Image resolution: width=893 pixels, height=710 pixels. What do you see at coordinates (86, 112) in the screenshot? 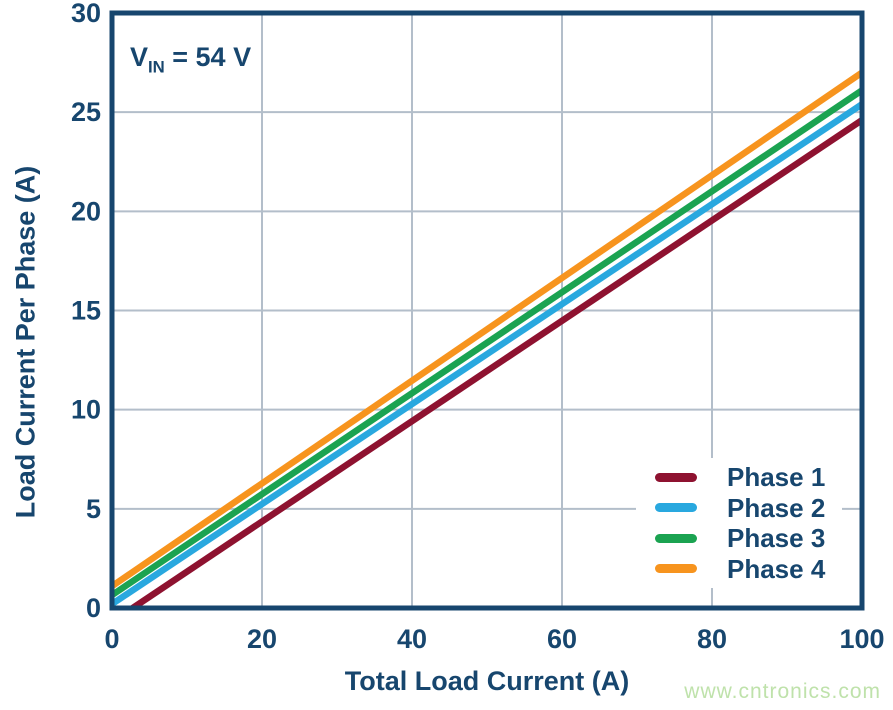
I see `y-tick-label-25: 25` at bounding box center [86, 112].